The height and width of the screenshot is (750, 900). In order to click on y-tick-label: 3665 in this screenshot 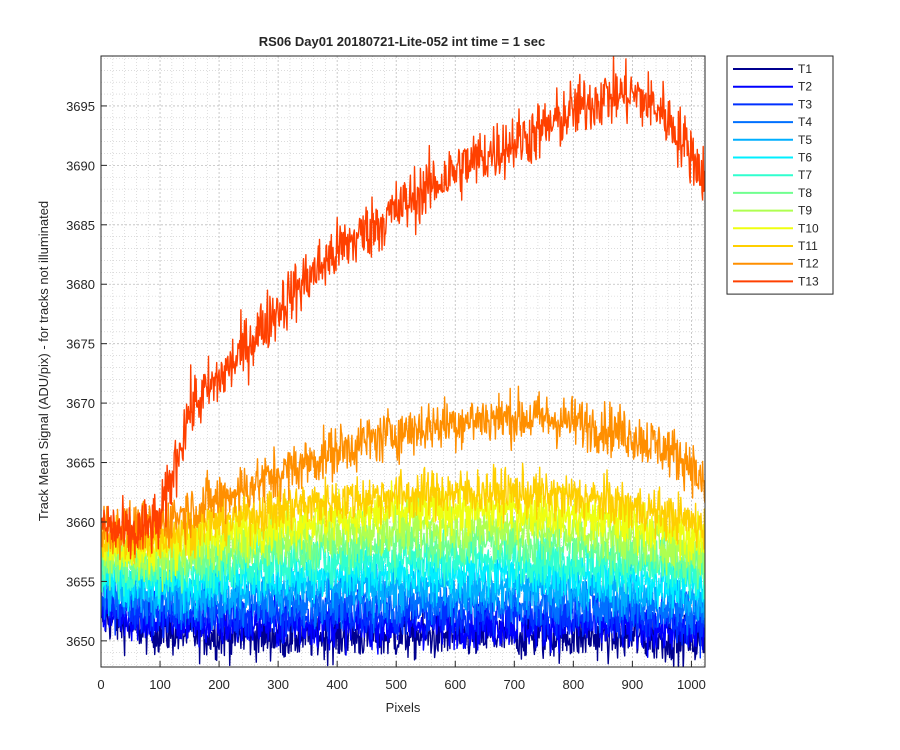, I will do `click(80, 463)`.